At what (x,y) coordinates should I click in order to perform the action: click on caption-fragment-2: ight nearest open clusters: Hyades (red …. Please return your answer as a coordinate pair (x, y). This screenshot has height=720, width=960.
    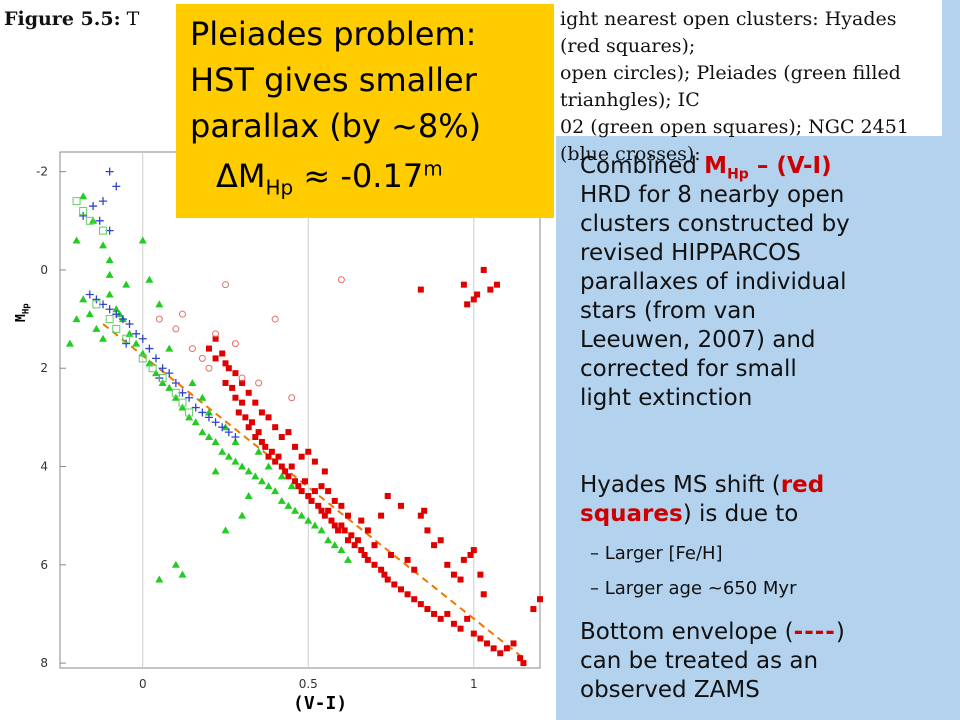
    Looking at the image, I should click on (728, 32).